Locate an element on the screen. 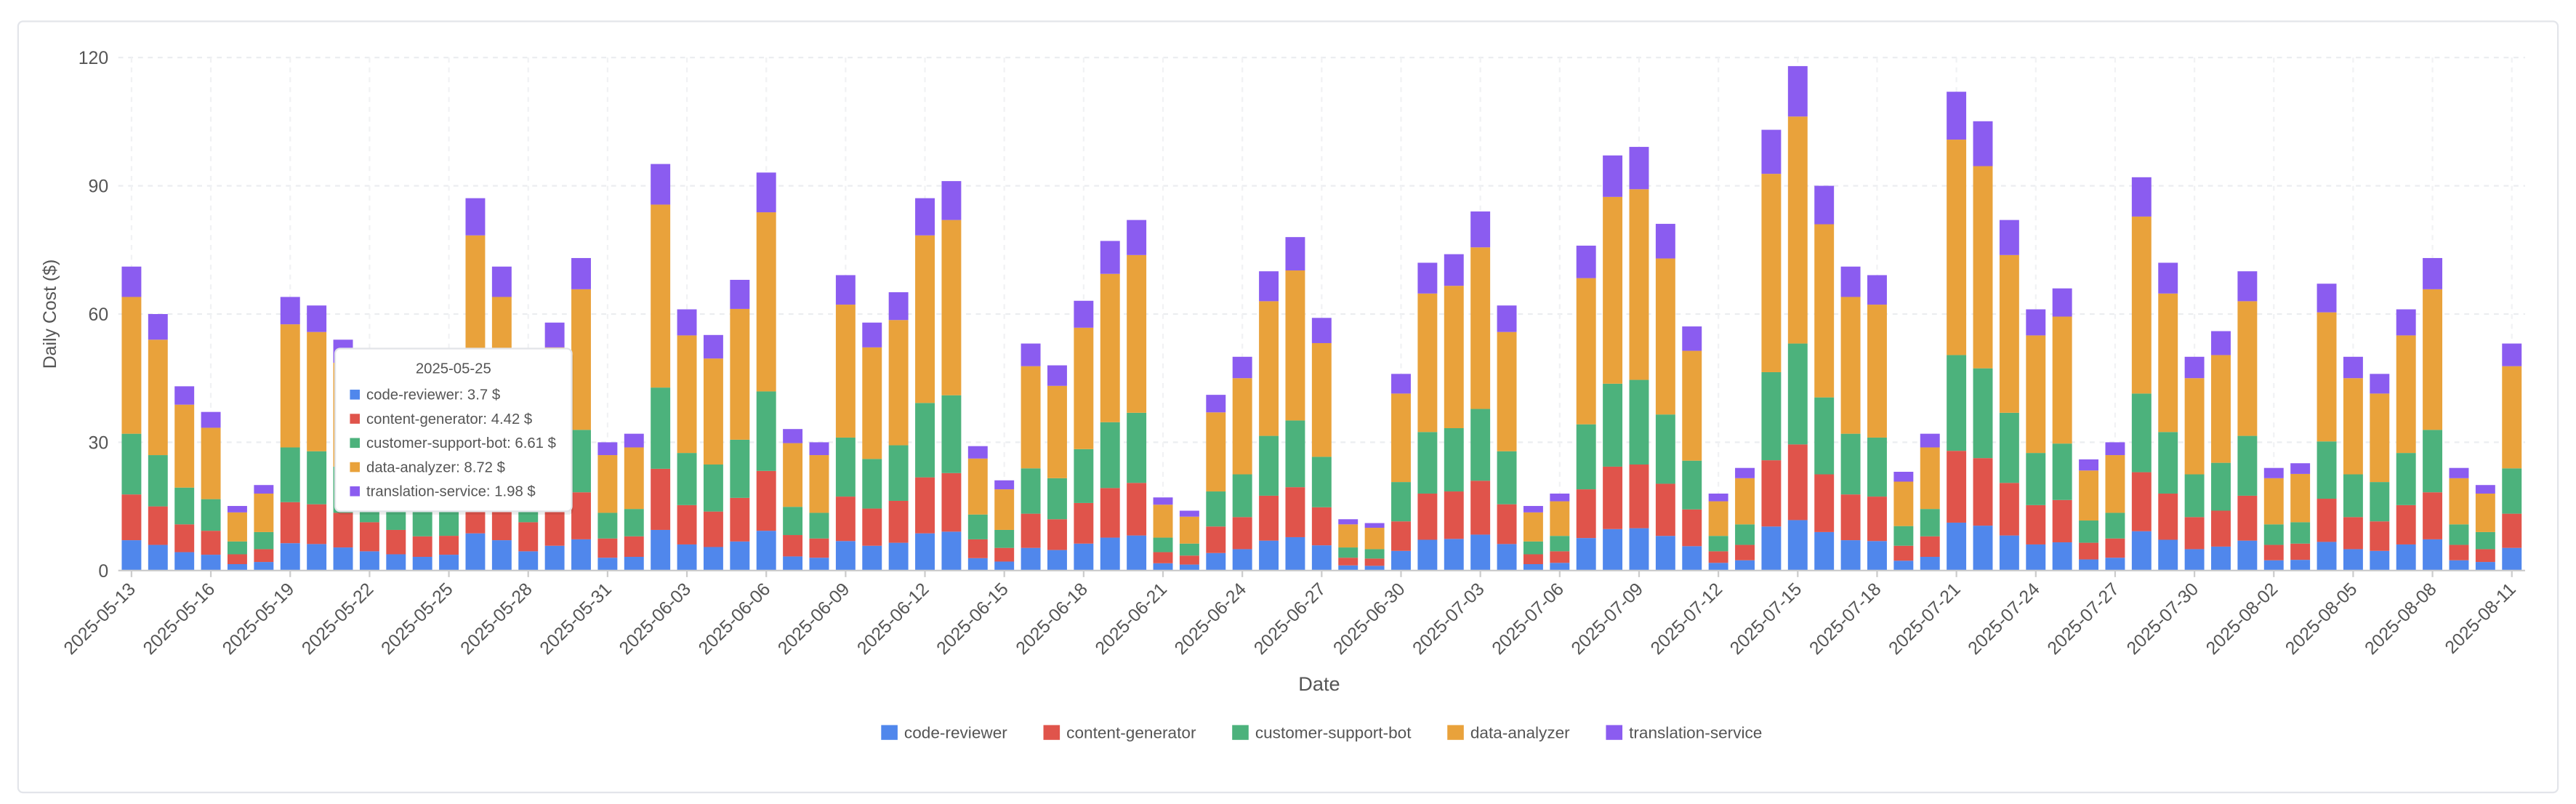  tooltip-title: 2025-05-25 is located at coordinates (453, 369).